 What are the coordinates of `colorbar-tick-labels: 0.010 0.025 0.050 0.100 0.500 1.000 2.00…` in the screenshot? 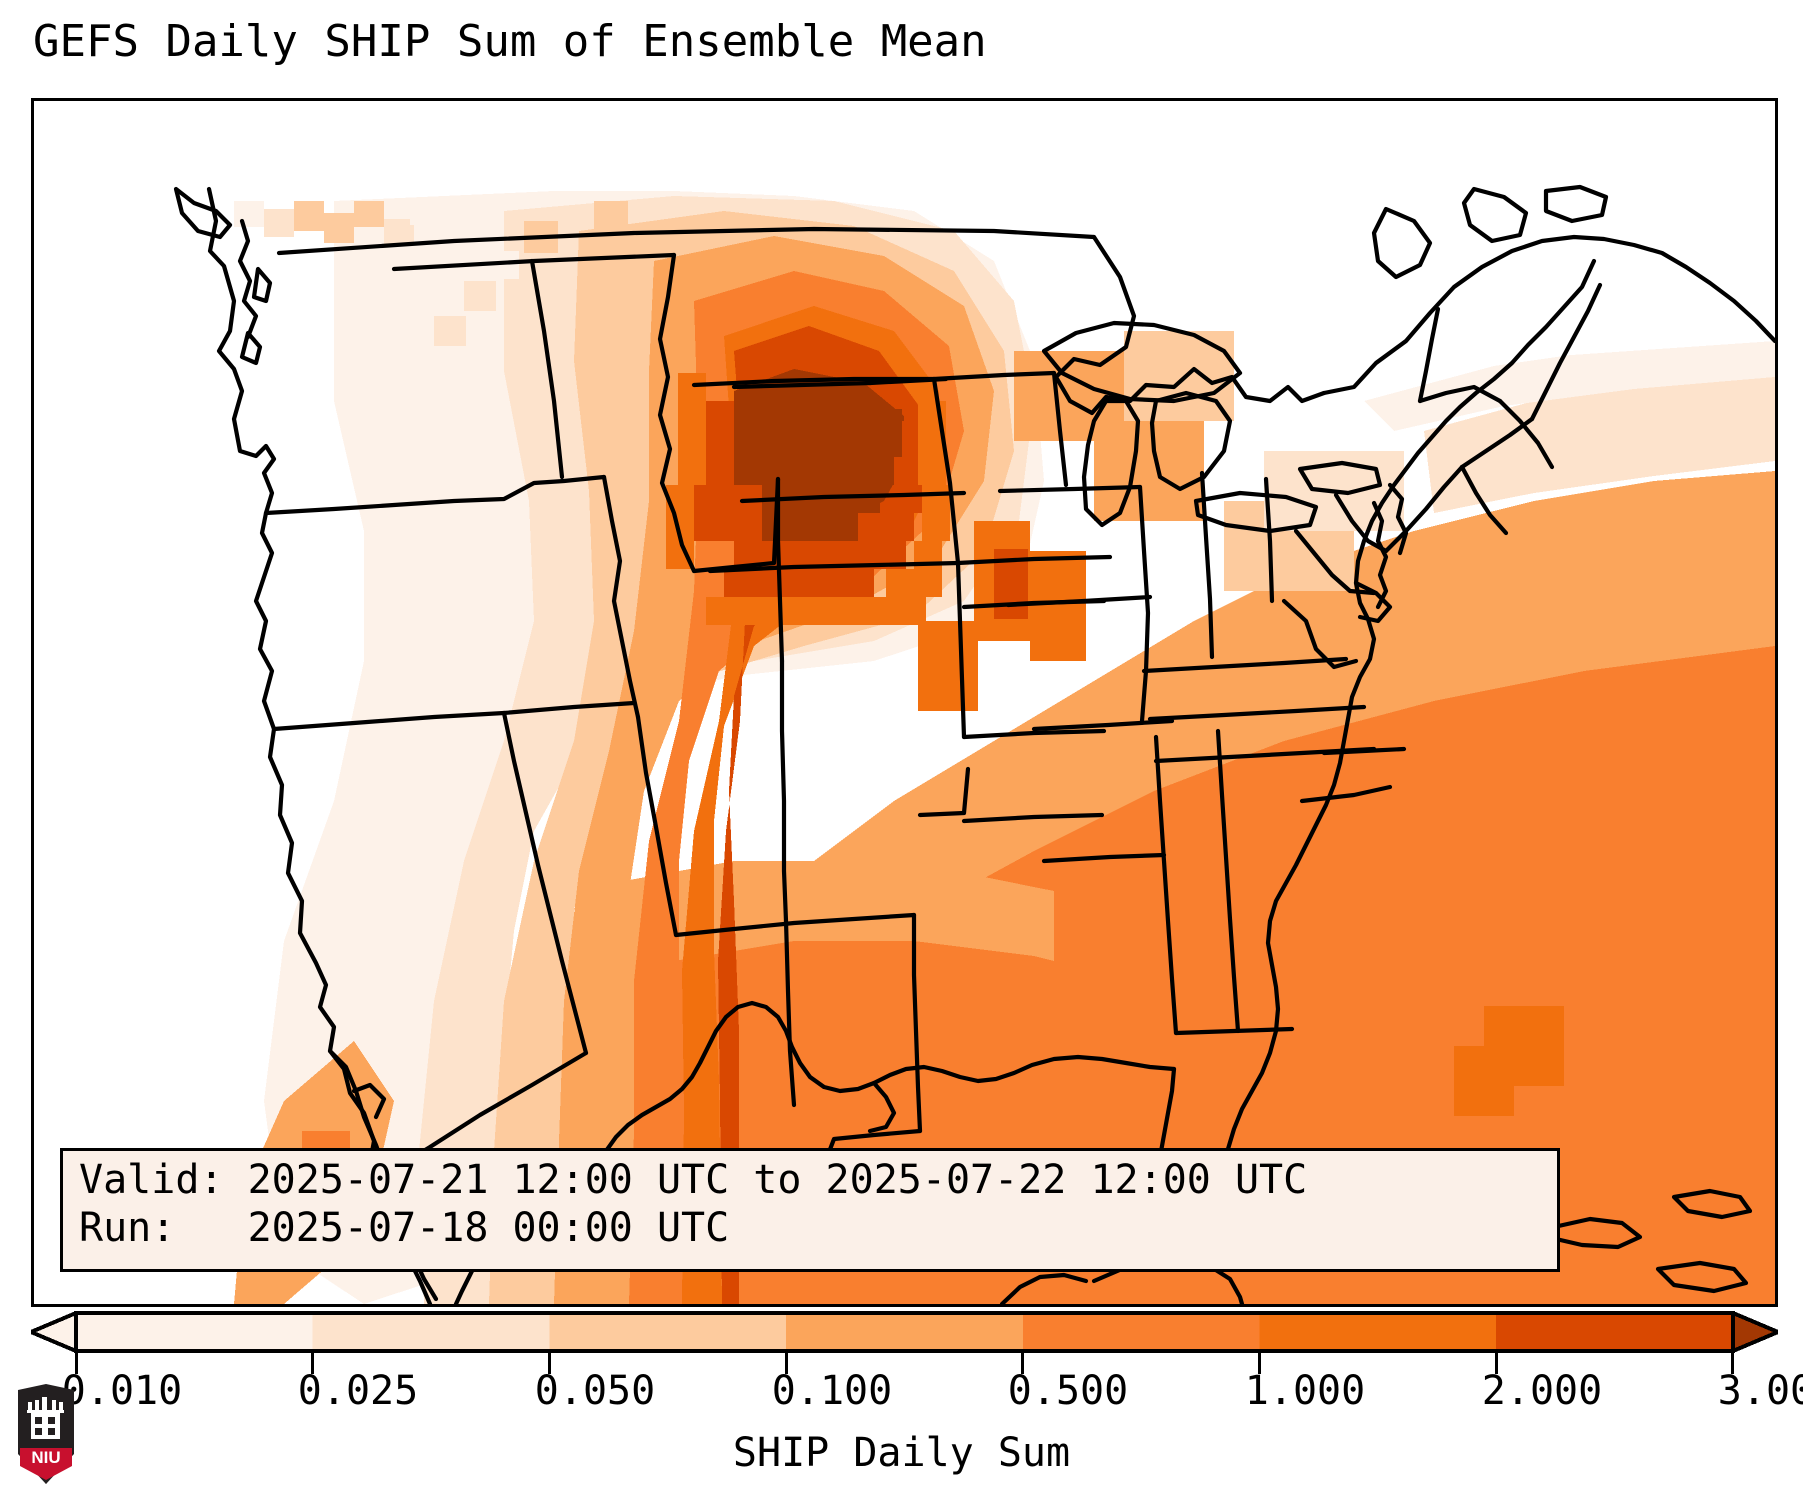 It's located at (901, 1396).